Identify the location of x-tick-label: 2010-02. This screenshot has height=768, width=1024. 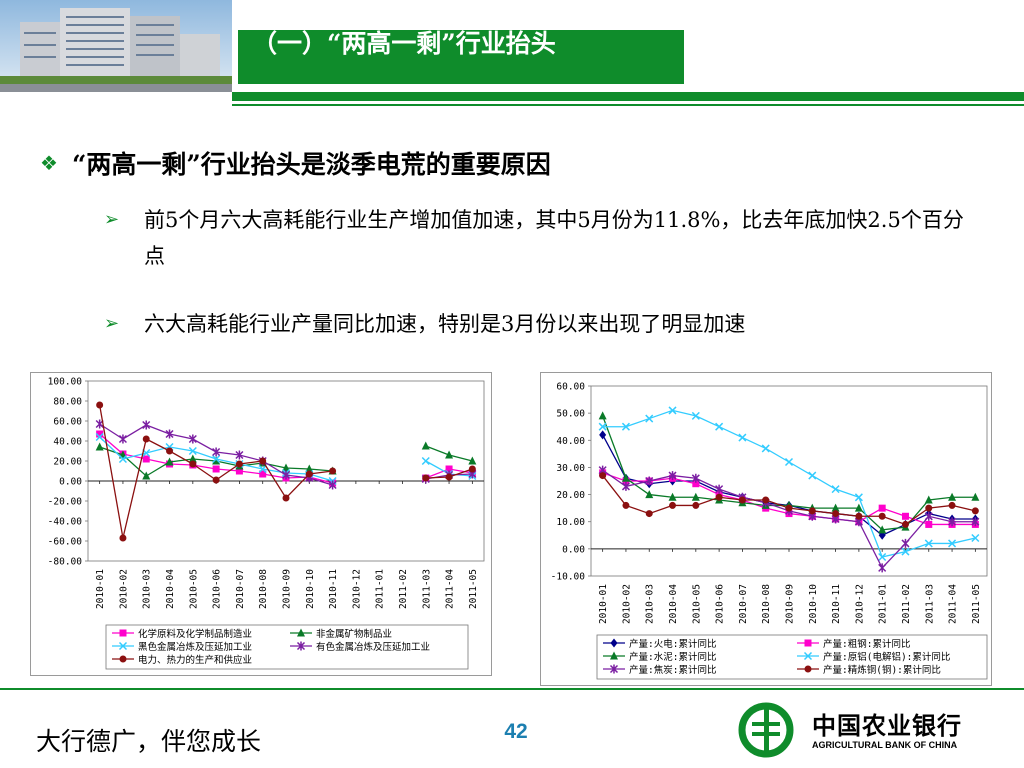
(626, 604).